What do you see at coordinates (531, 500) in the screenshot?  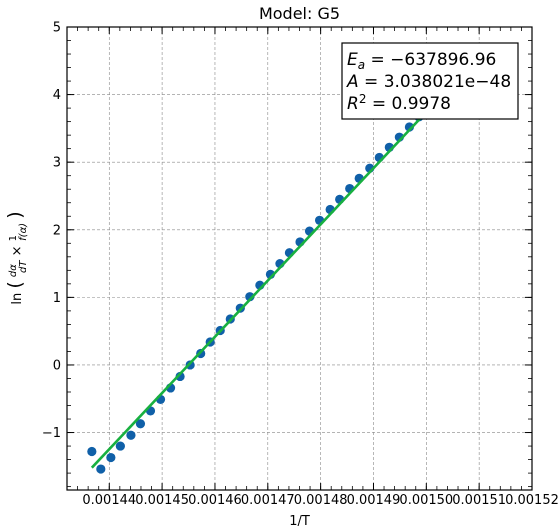 I see `x-tick-label: 0.00152` at bounding box center [531, 500].